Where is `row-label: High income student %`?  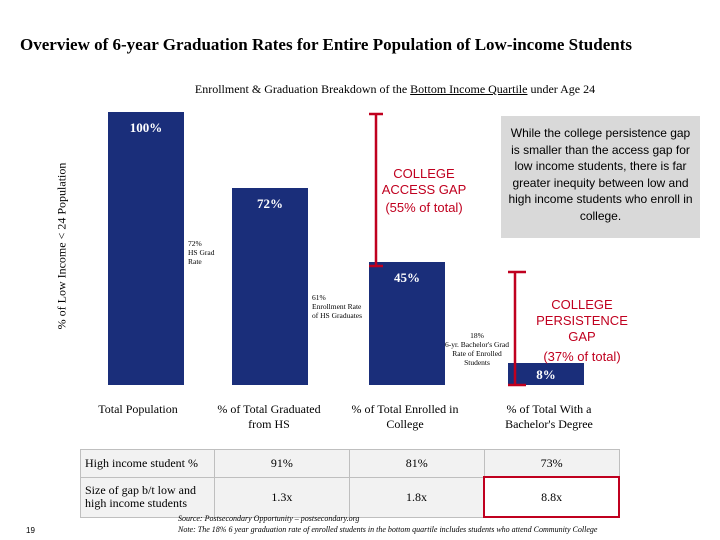
row-label: High income student % is located at coordinates (147, 463).